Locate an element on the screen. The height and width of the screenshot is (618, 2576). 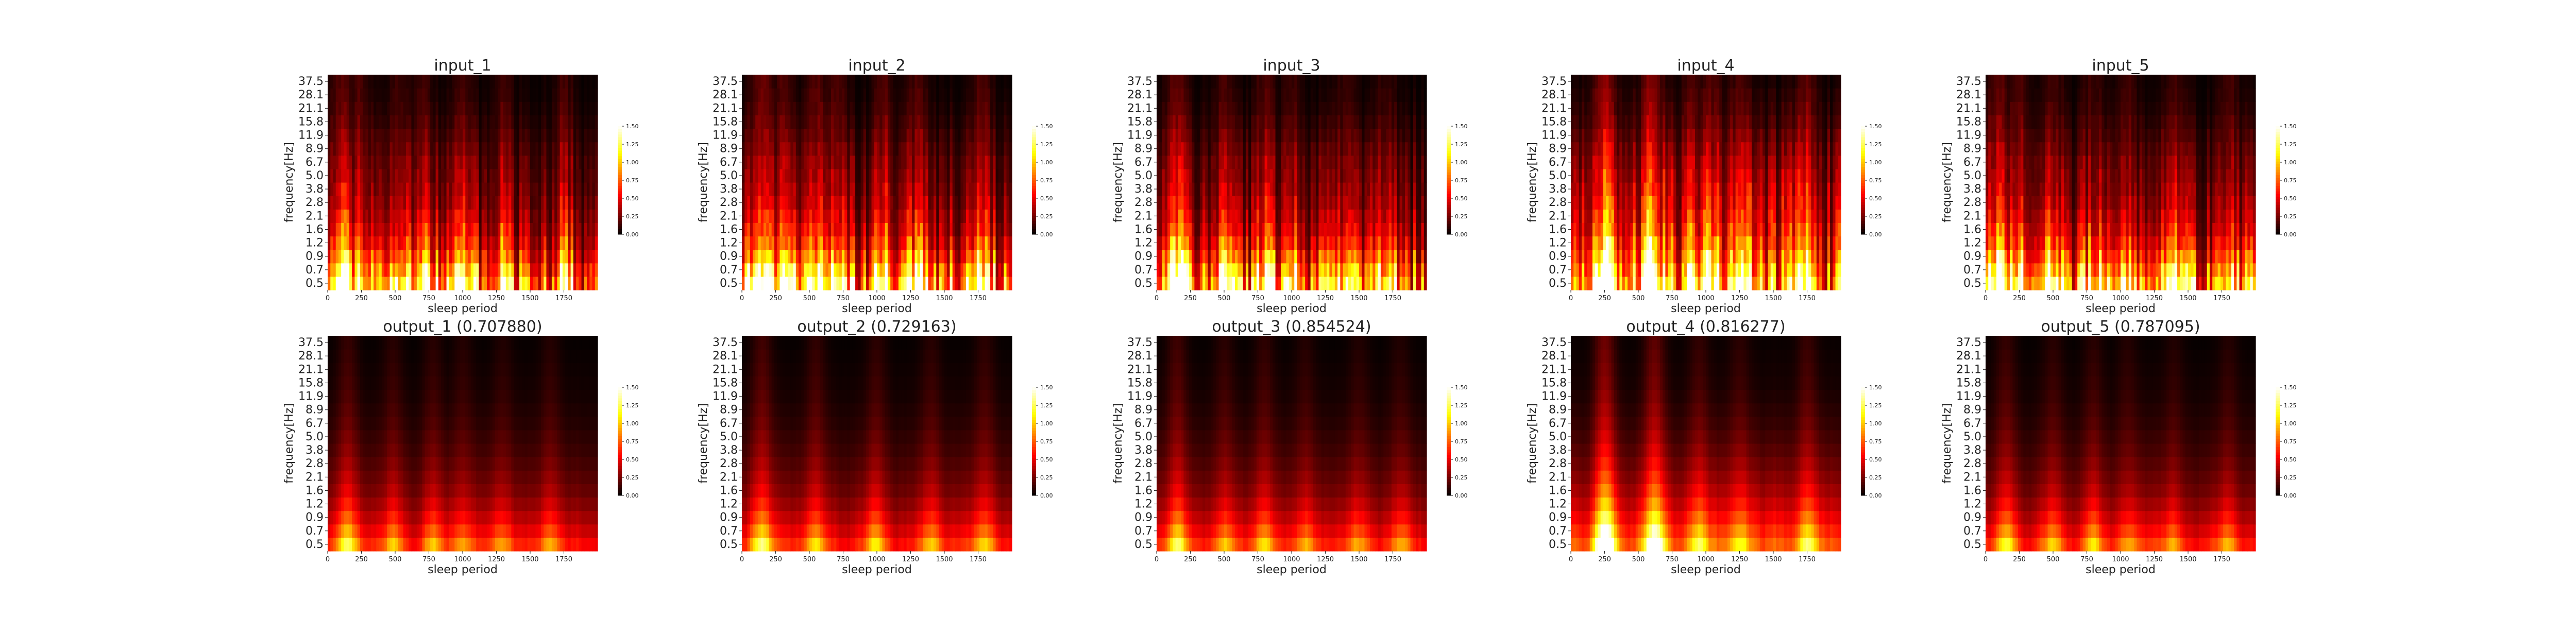
y-tick-label: 0.7 is located at coordinates (315, 271).